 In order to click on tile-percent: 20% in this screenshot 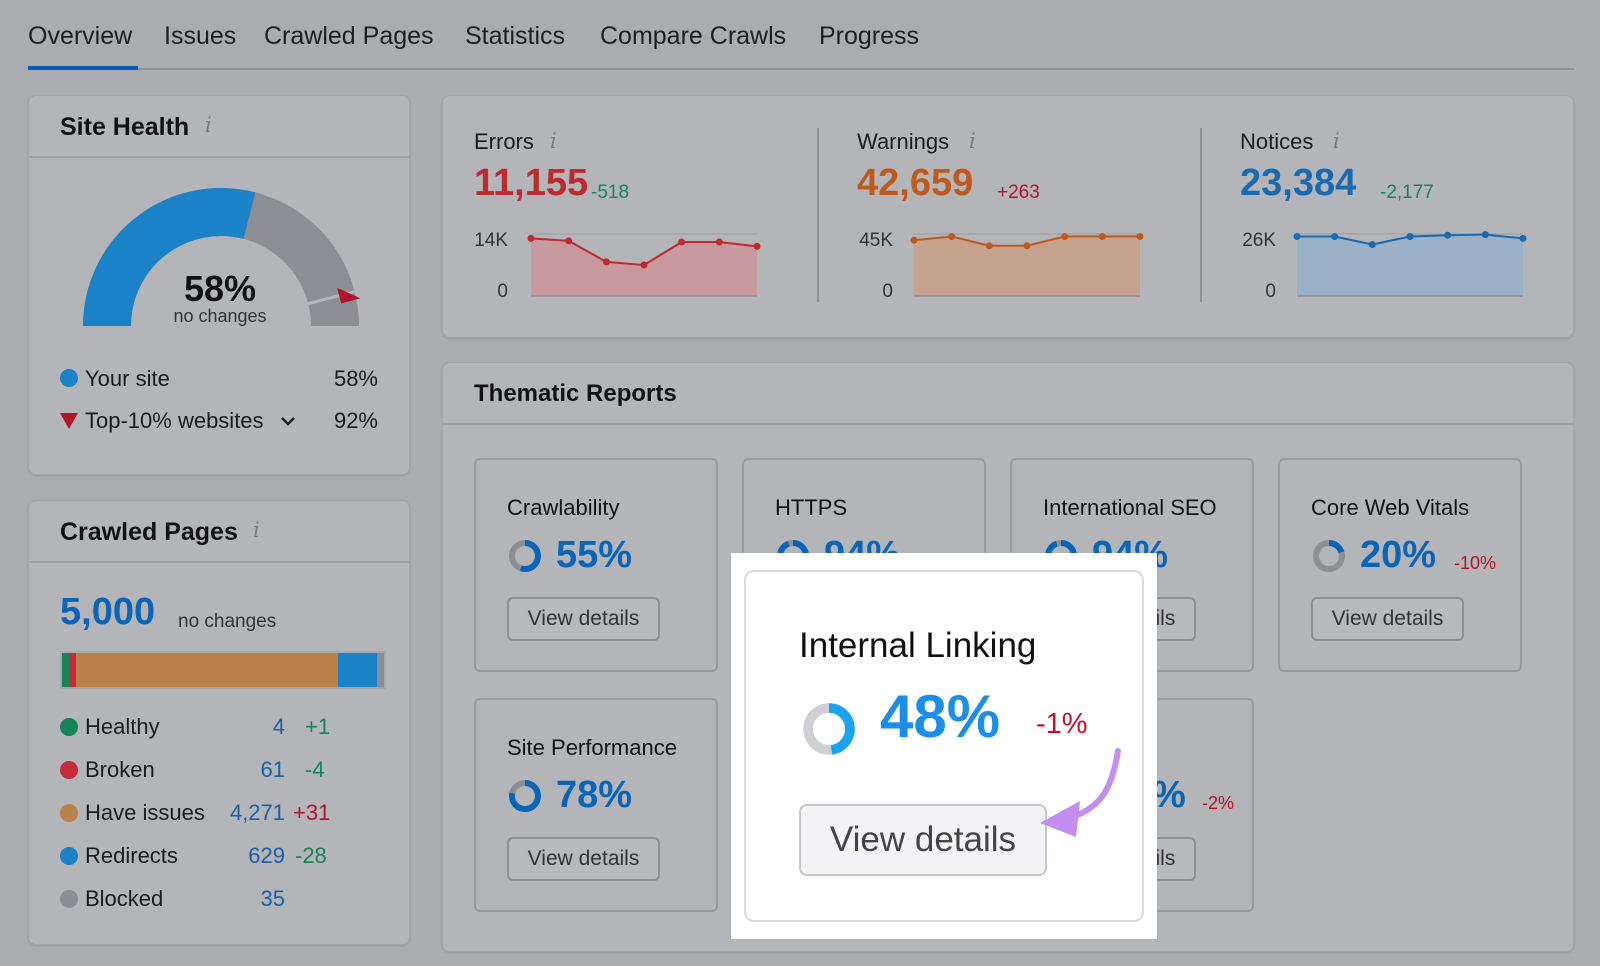, I will do `click(1398, 555)`.